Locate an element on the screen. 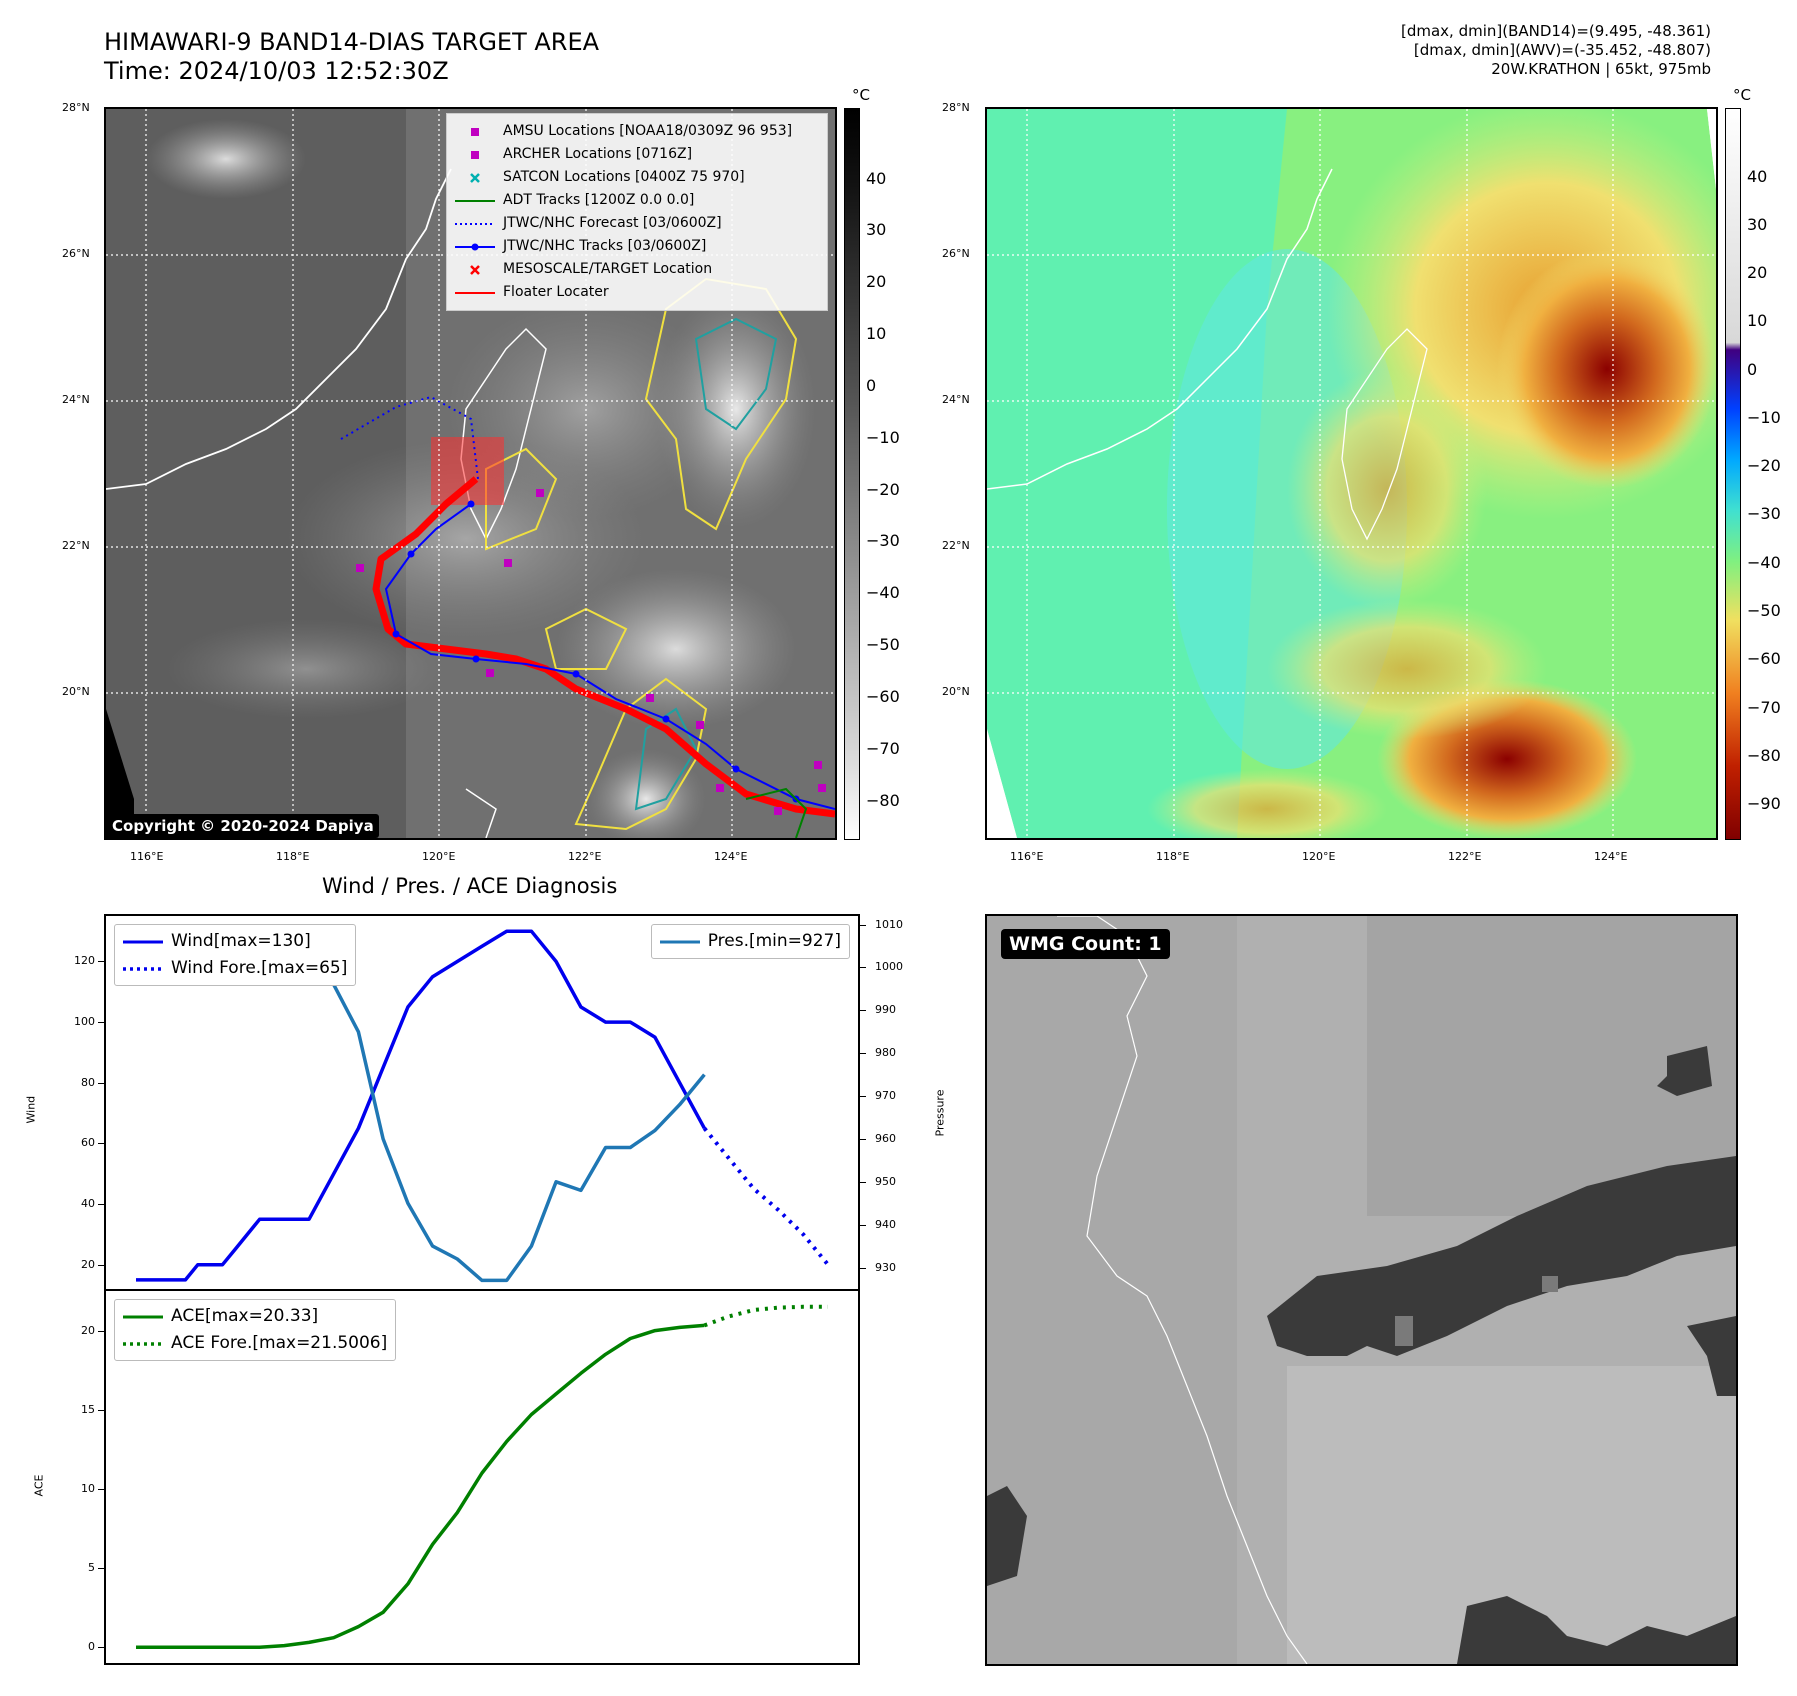  ir-colorbar-tick: −70 is located at coordinates (883, 748).